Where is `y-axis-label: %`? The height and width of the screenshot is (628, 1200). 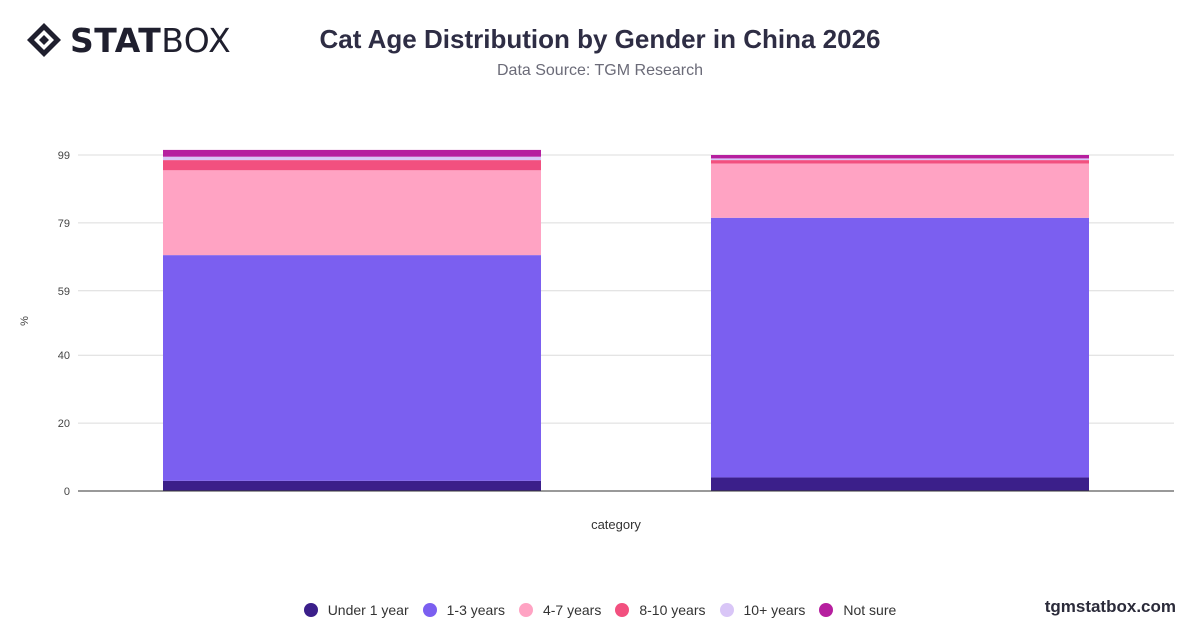
y-axis-label: % is located at coordinates (25, 321).